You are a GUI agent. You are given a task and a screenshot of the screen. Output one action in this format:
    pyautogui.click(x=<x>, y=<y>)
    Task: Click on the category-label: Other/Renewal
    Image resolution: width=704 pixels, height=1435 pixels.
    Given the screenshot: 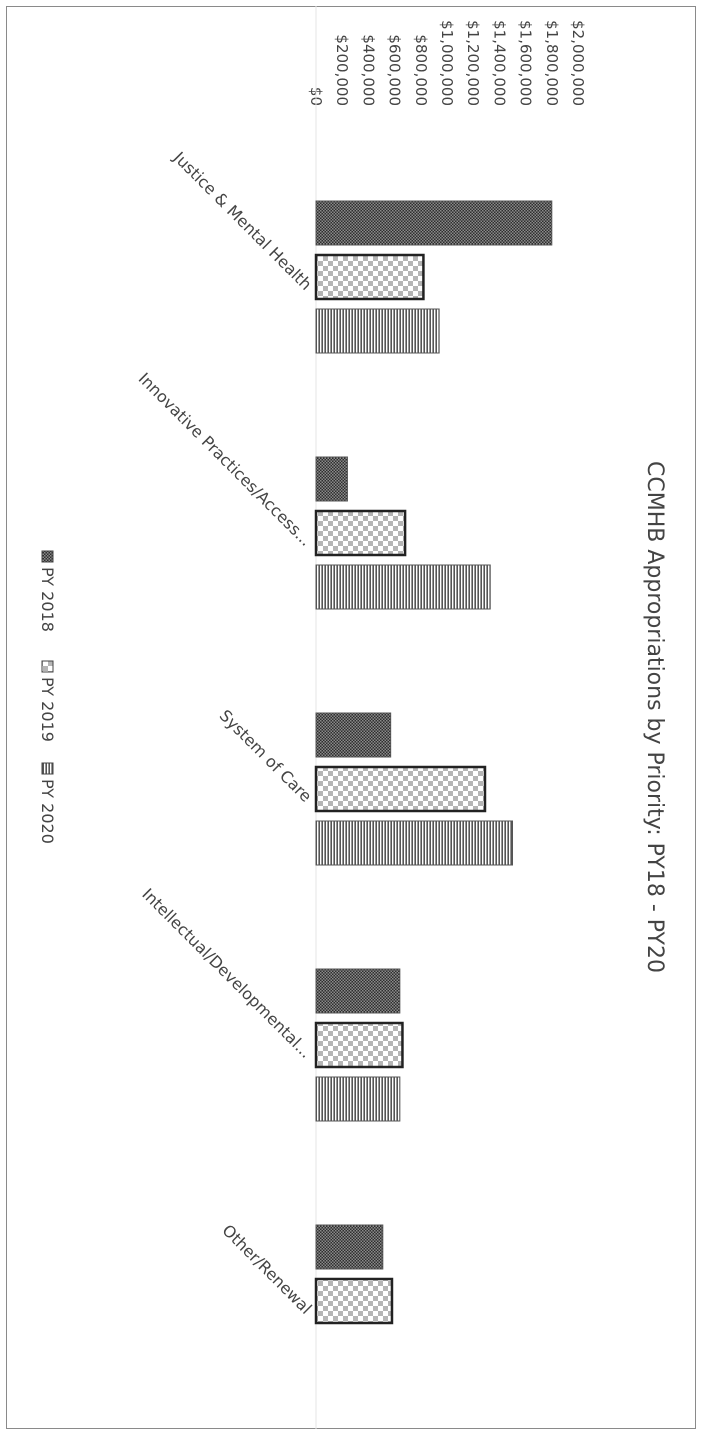 What is the action you would take?
    pyautogui.click(x=266, y=1269)
    